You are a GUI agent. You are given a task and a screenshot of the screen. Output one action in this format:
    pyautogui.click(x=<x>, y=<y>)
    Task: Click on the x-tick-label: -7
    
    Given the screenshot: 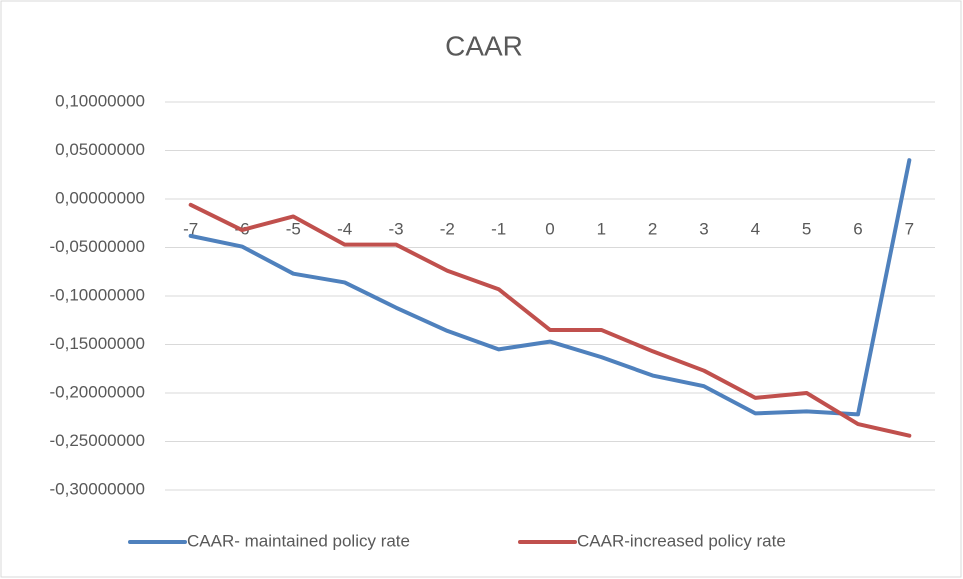 What is the action you would take?
    pyautogui.click(x=190, y=228)
    